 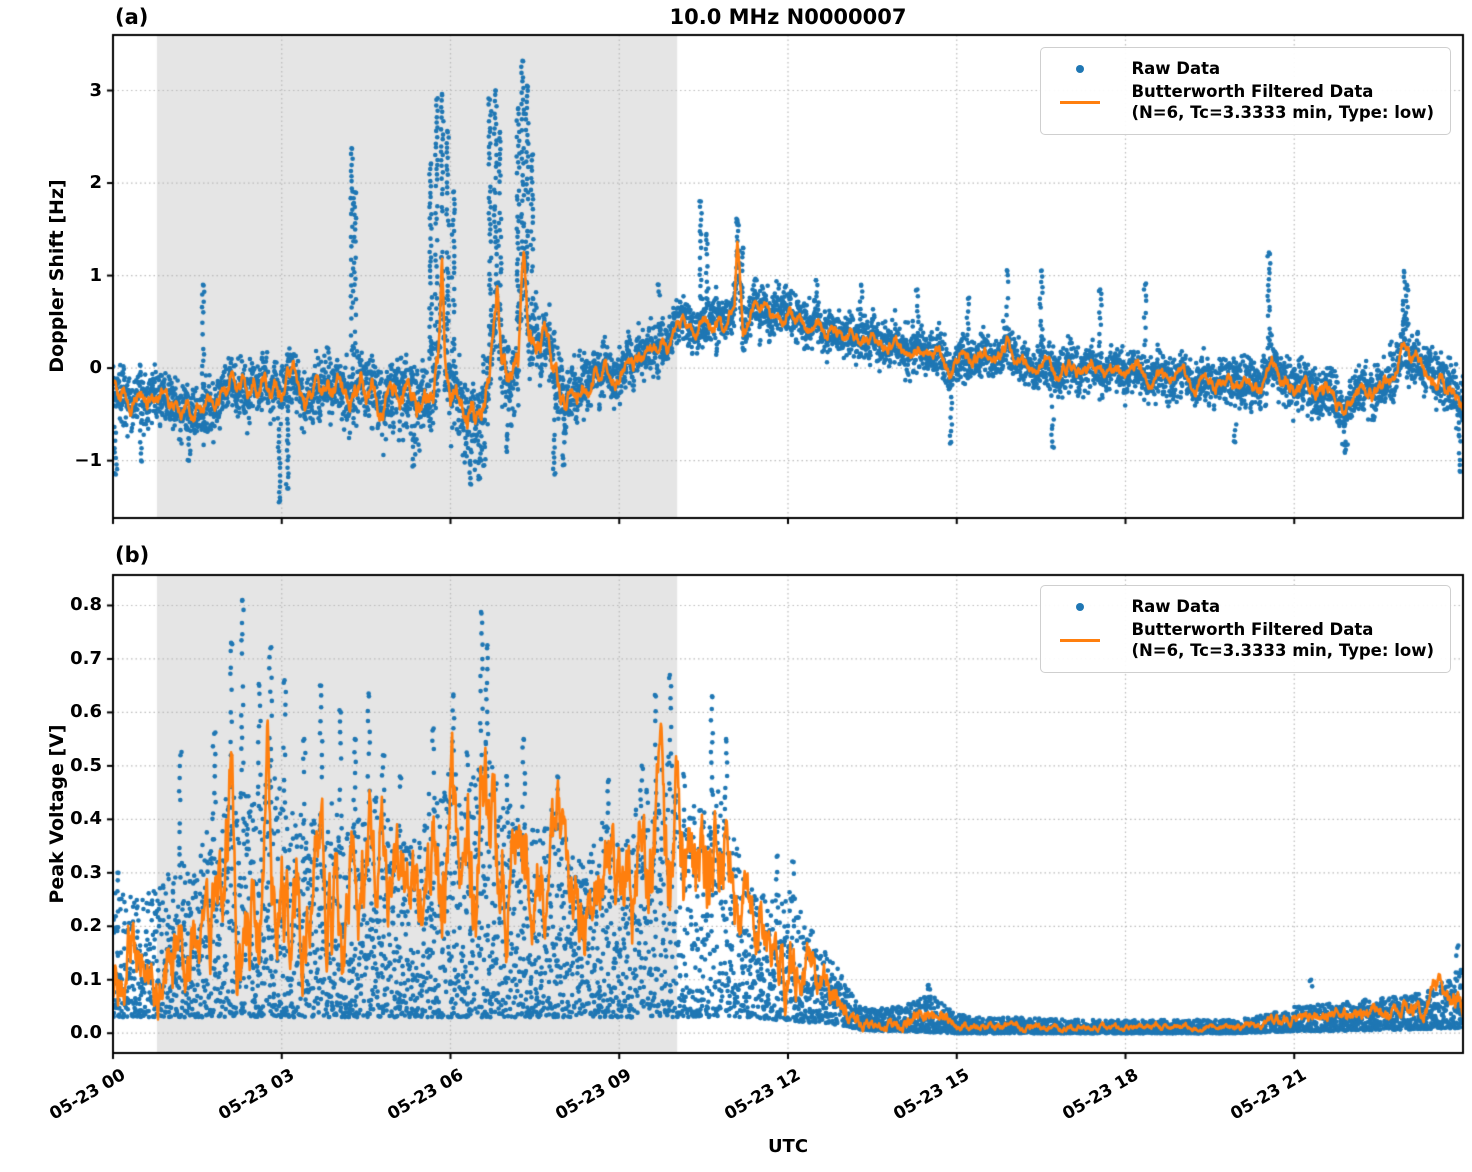 What do you see at coordinates (88, 460) in the screenshot?
I see `y-tick-label: −1` at bounding box center [88, 460].